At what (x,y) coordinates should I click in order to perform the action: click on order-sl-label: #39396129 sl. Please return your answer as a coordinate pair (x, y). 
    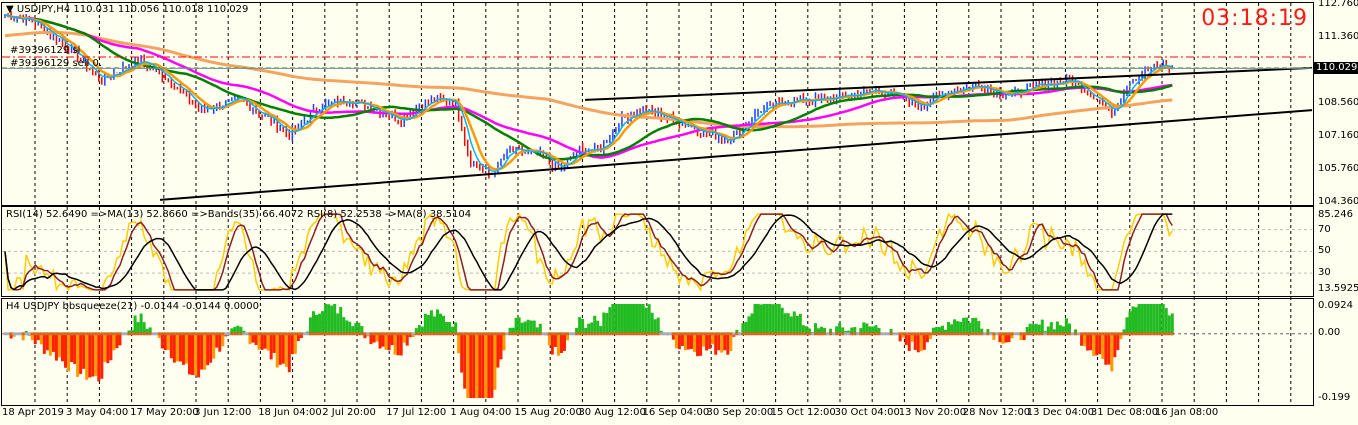
    Looking at the image, I should click on (45, 50).